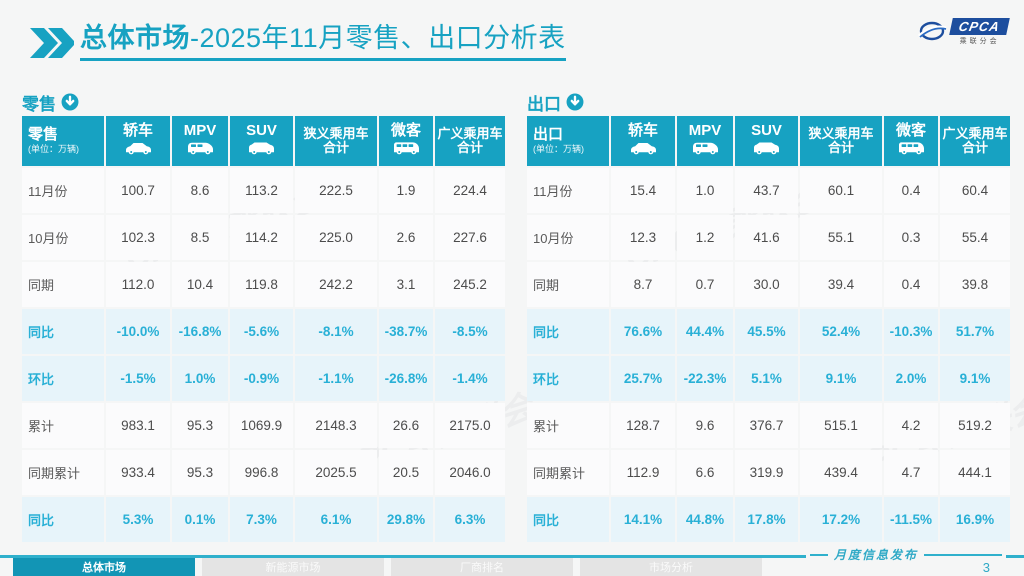 This screenshot has width=1024, height=576. I want to click on table-cell: 29.8%, so click(406, 519).